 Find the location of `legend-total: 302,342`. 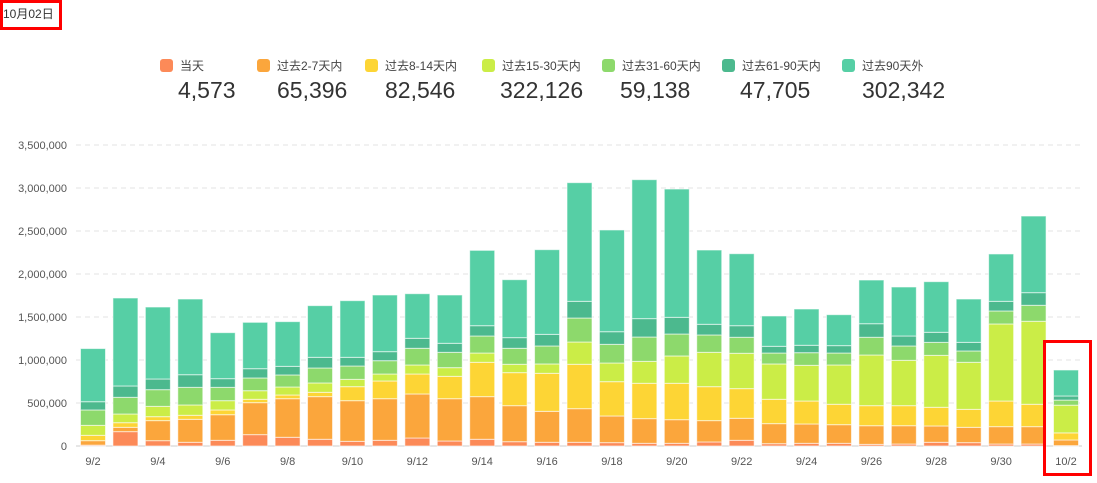

legend-total: 302,342 is located at coordinates (904, 90).